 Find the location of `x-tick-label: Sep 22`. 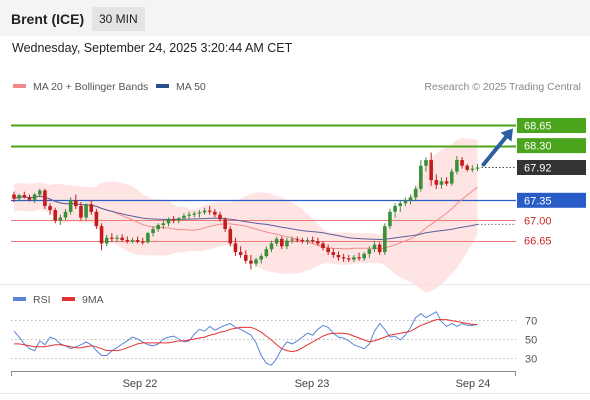

x-tick-label: Sep 22 is located at coordinates (140, 384).